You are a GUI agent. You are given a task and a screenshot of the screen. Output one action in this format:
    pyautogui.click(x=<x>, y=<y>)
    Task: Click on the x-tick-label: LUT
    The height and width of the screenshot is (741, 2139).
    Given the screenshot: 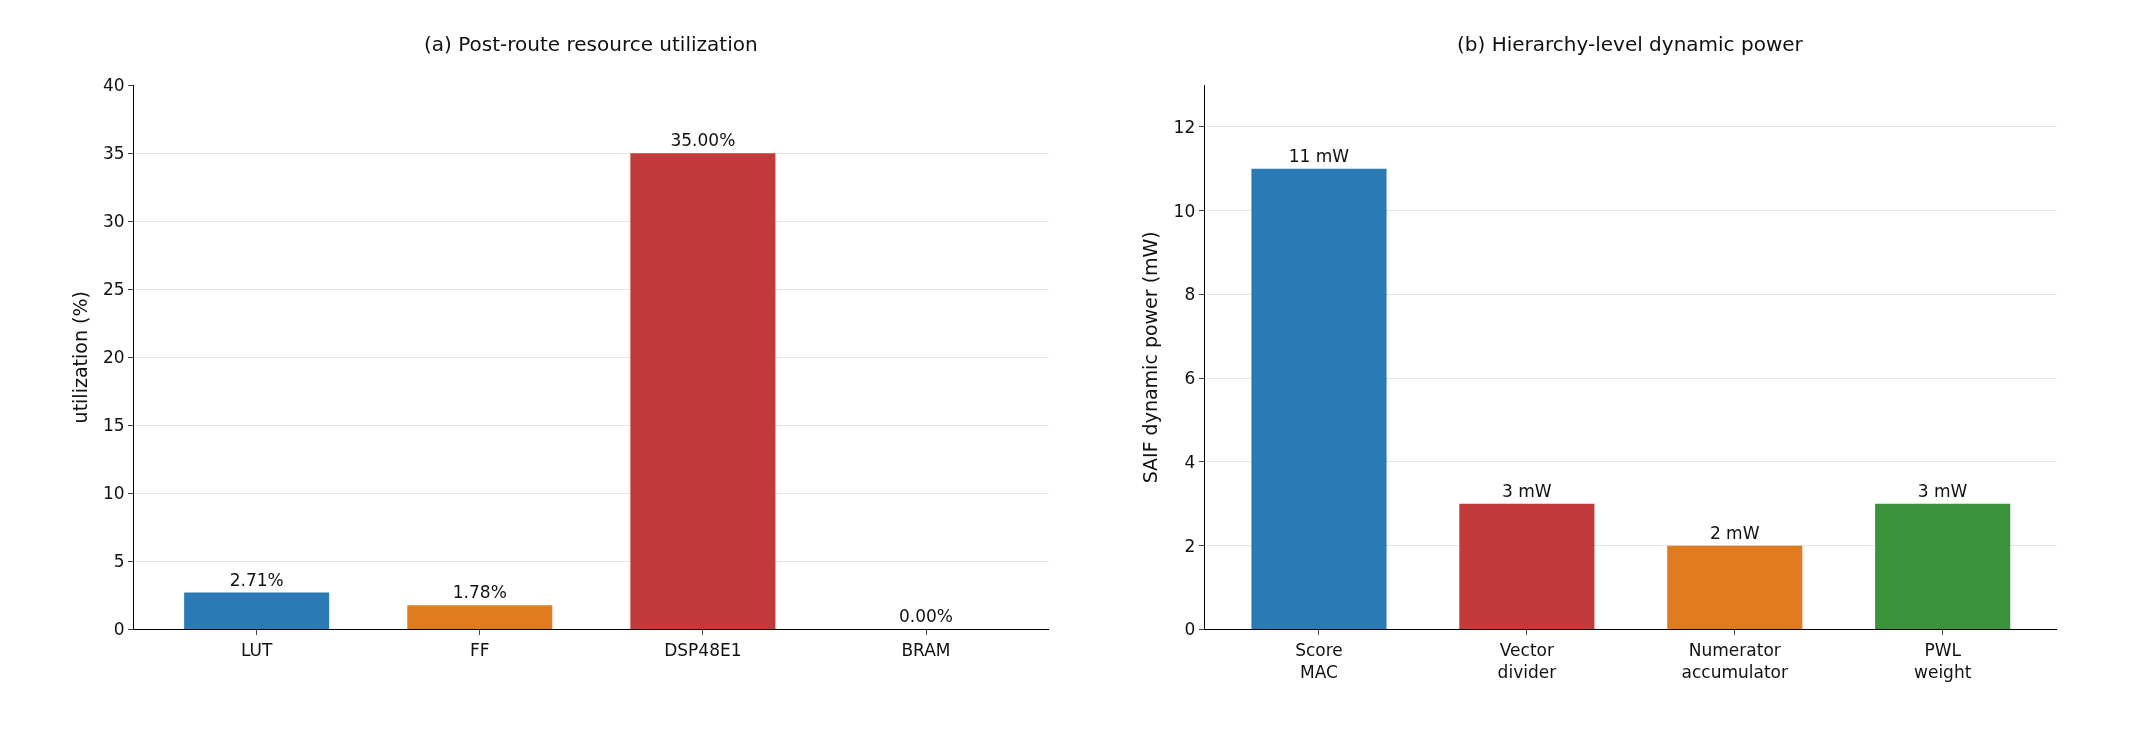 What is the action you would take?
    pyautogui.click(x=256, y=649)
    